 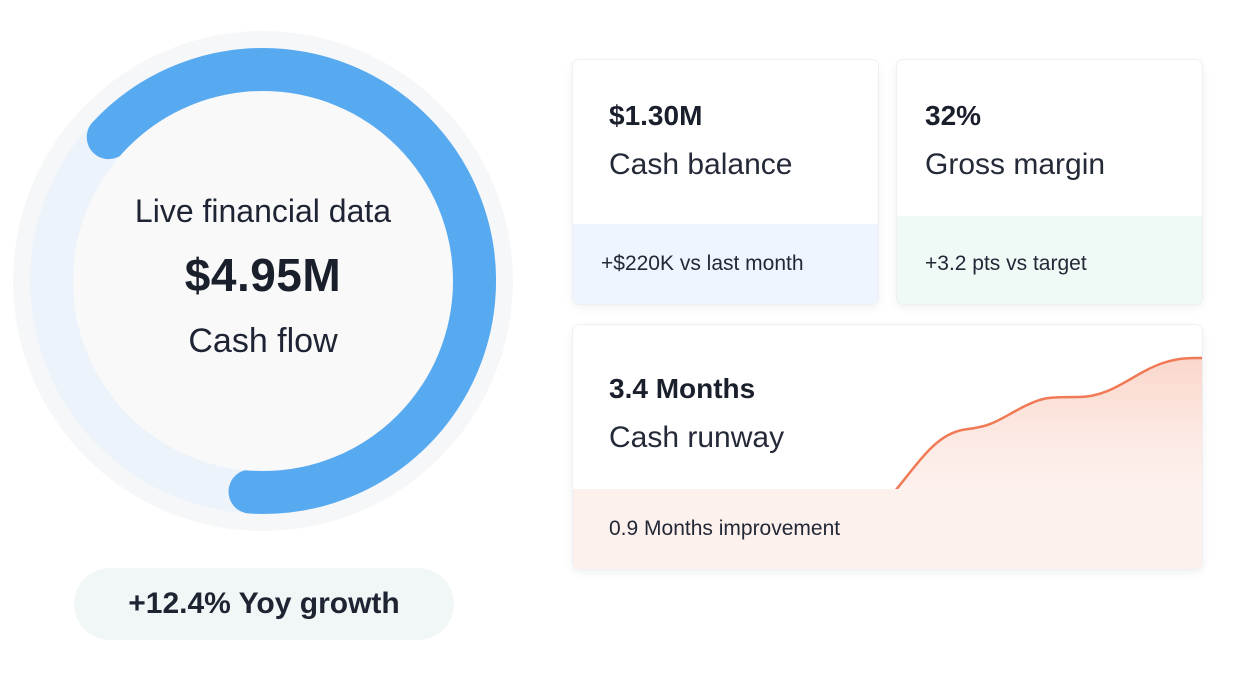 What do you see at coordinates (701, 164) in the screenshot?
I see `cash-balance-label: Cash balance` at bounding box center [701, 164].